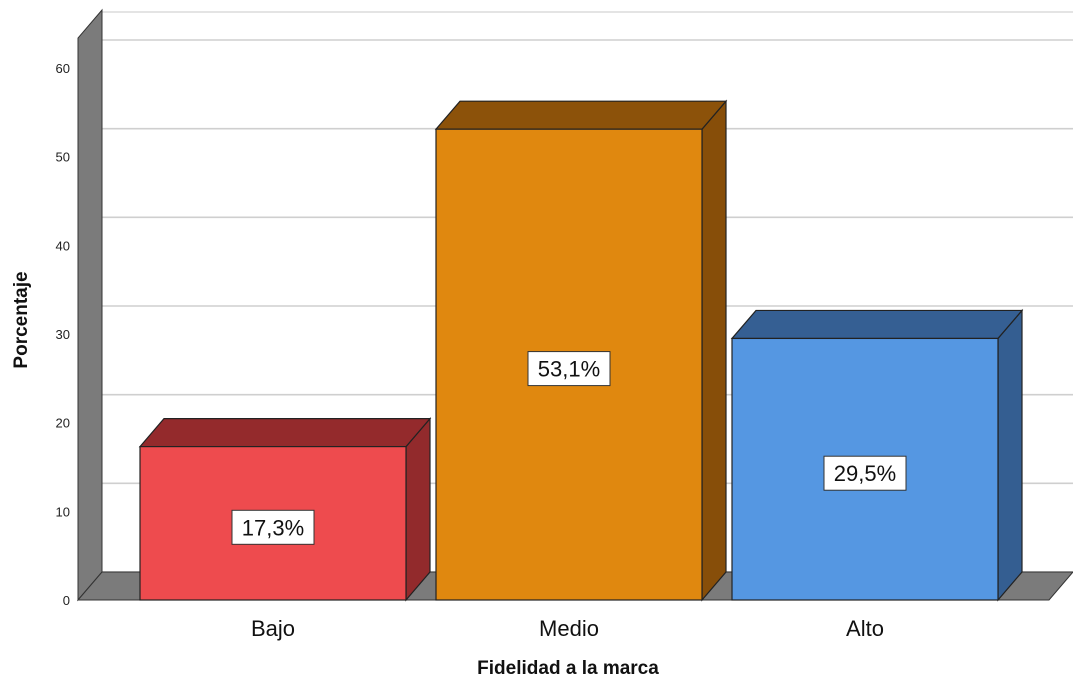 Image resolution: width=1073 pixels, height=680 pixels. I want to click on x-axis-categories: Bajo Medio Alto, so click(567, 628).